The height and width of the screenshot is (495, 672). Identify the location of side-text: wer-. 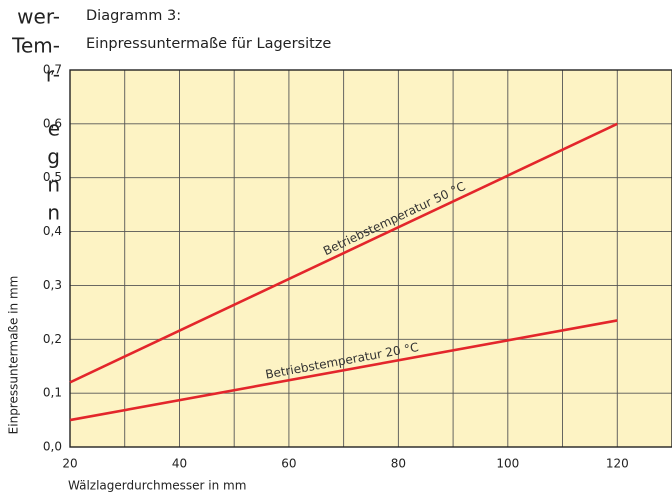
(38, 17).